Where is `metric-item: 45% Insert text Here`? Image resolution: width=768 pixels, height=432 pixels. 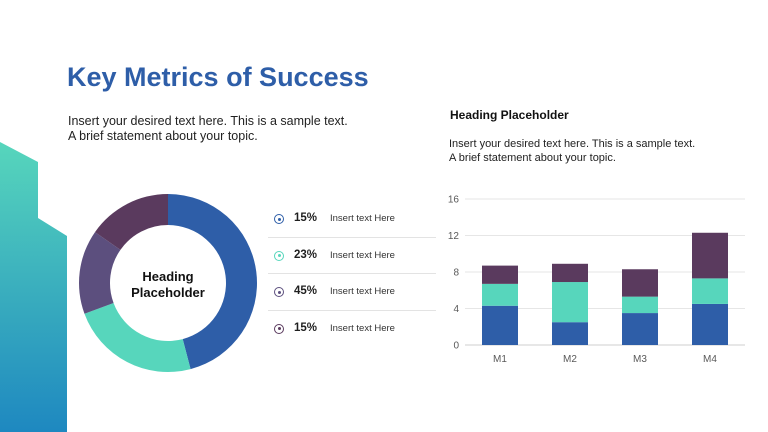
metric-item: 45% Insert text Here is located at coordinates (352, 292).